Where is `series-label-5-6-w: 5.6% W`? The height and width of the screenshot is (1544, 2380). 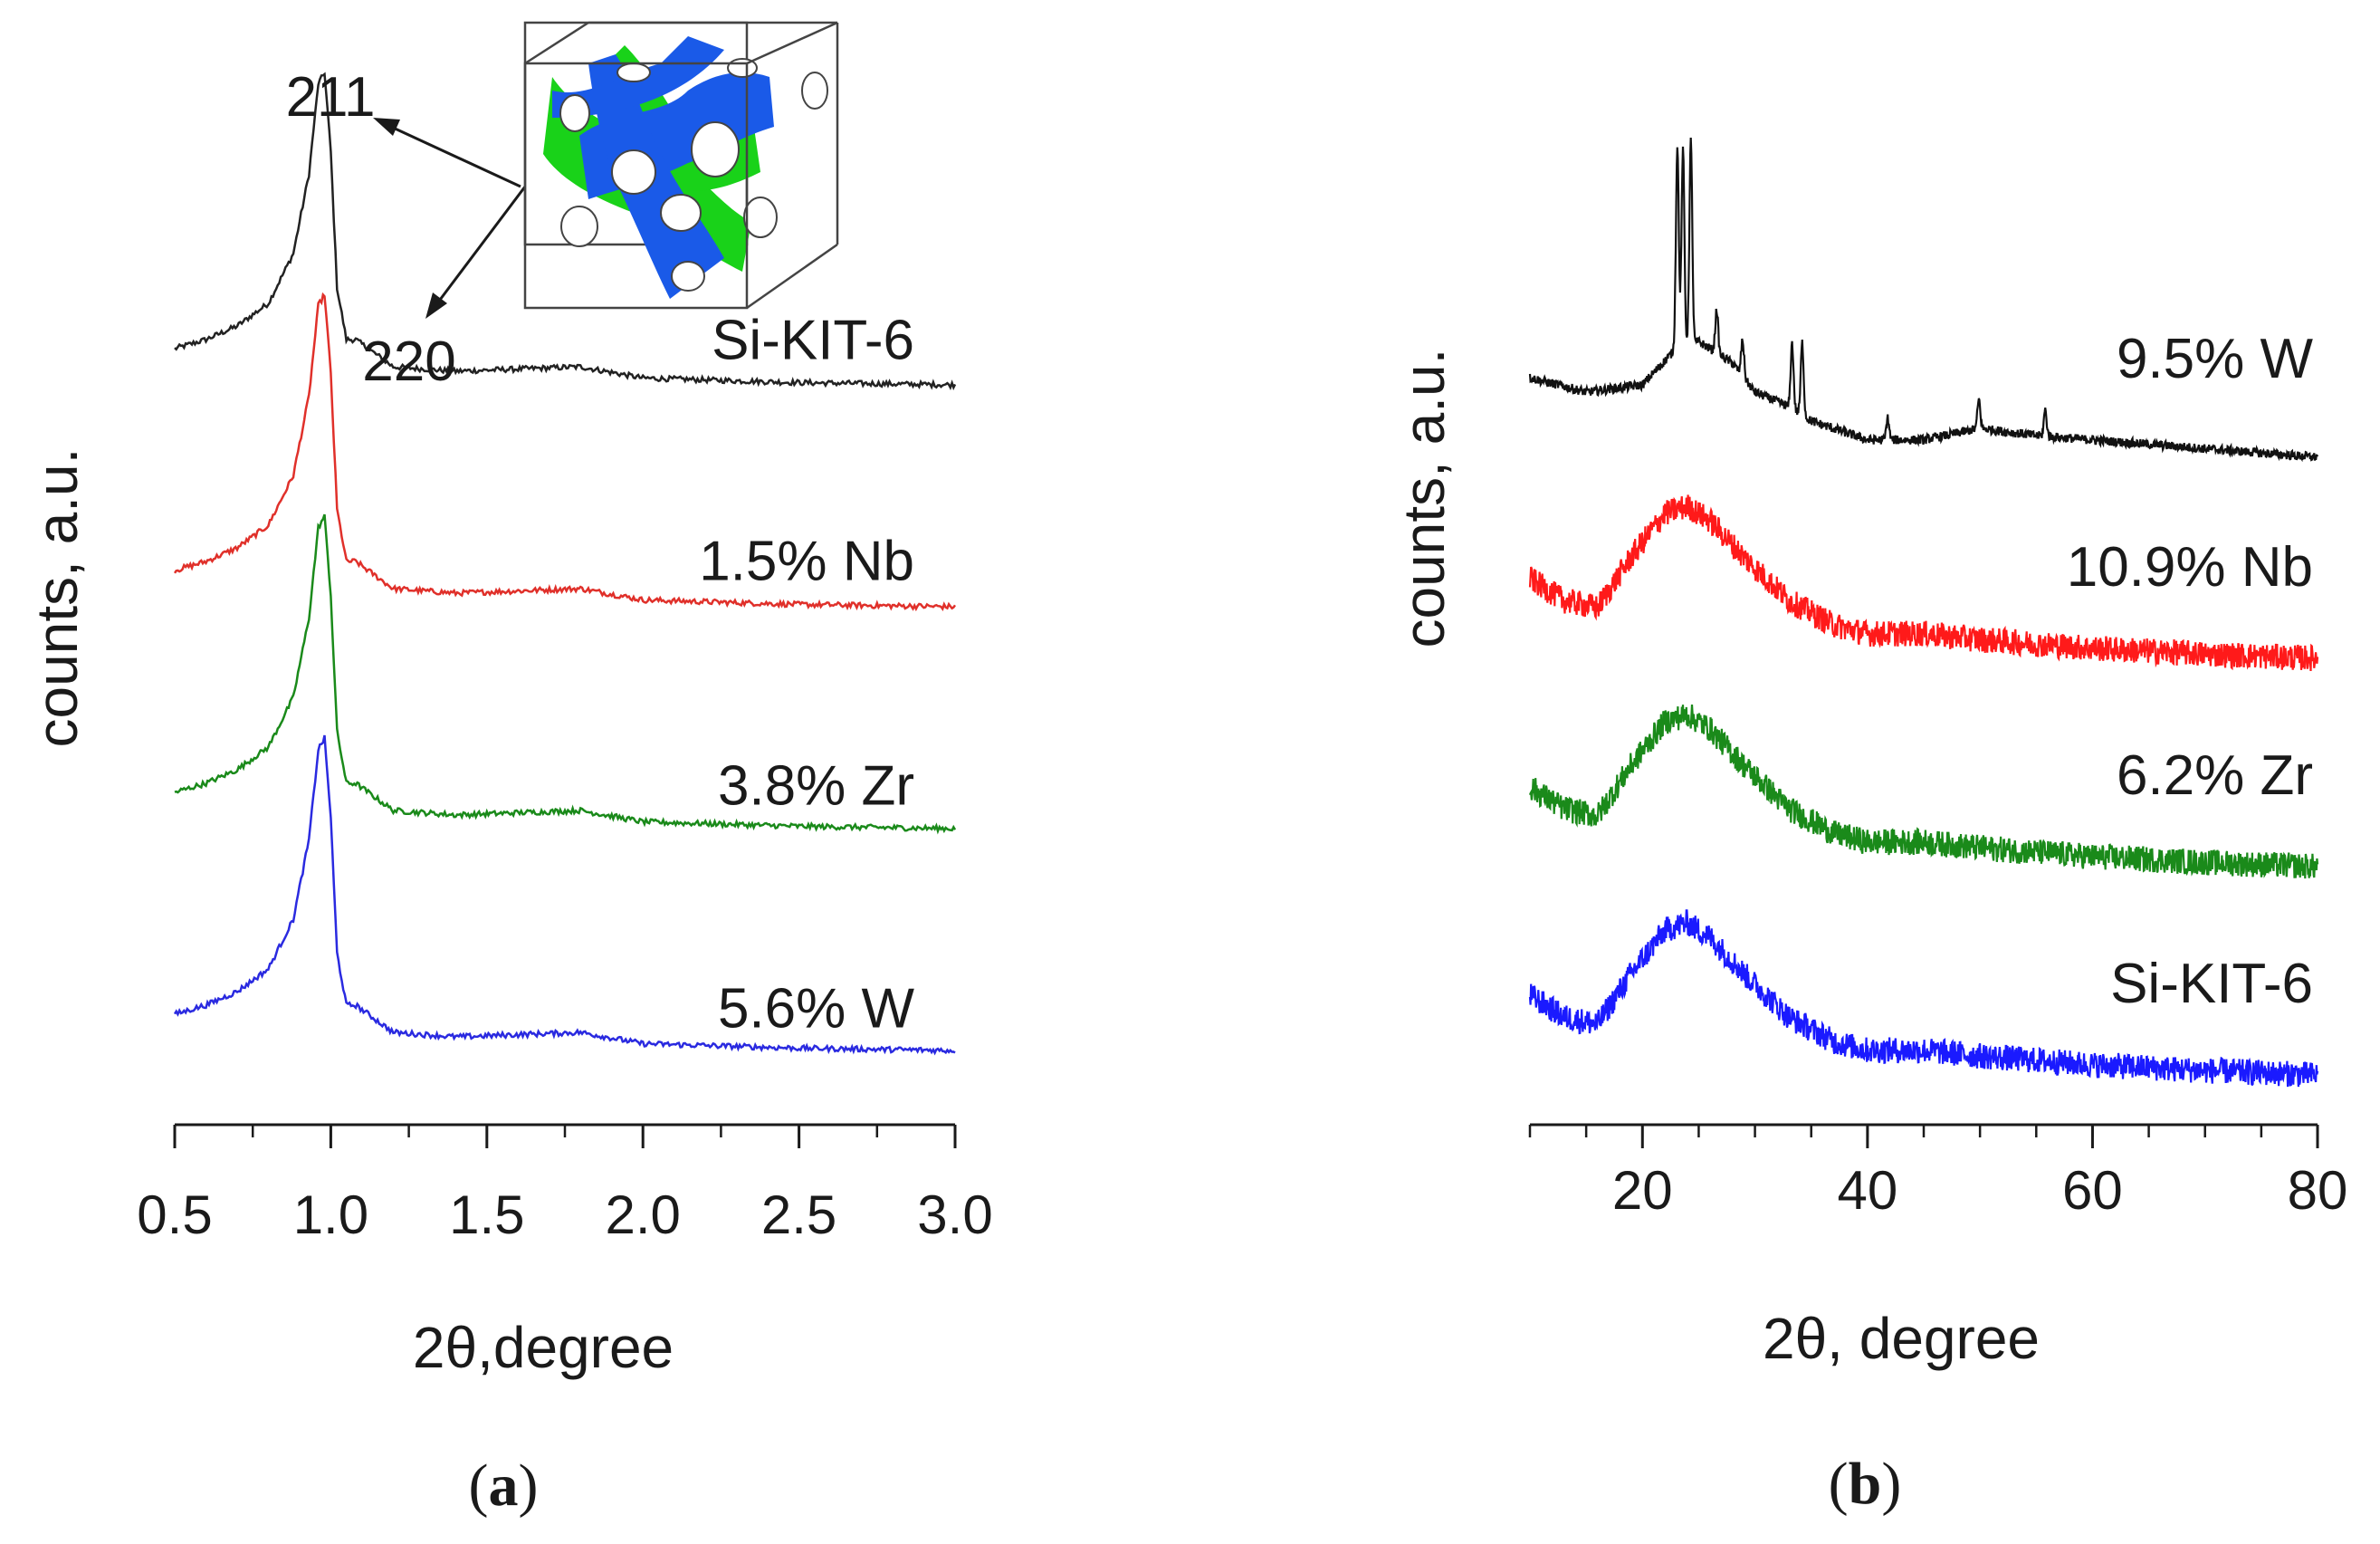
series-label-5-6-w: 5.6% W is located at coordinates (817, 1008).